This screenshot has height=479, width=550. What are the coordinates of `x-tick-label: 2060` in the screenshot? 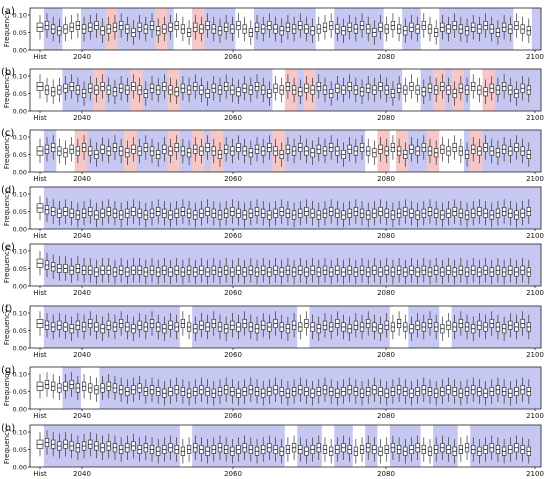 It's located at (233, 57).